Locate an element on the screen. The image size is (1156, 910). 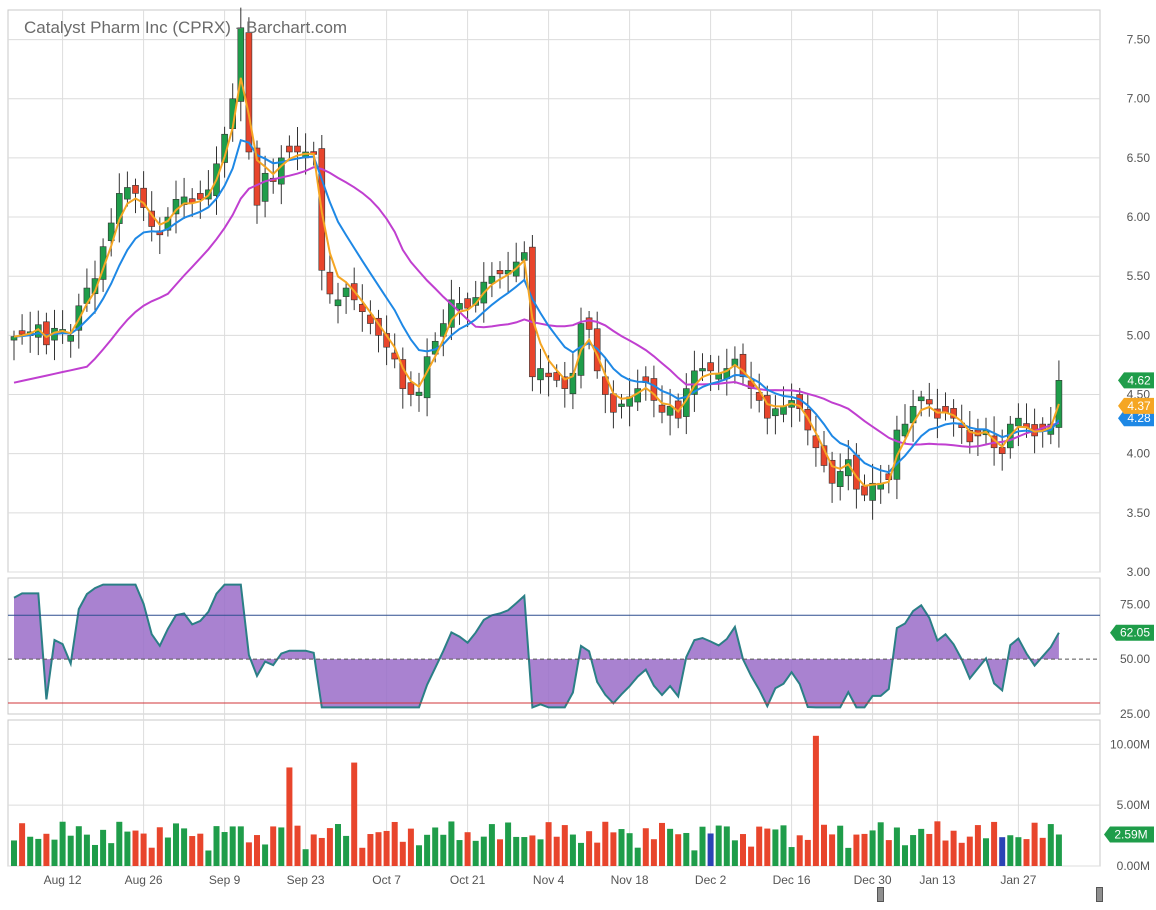
x-tick-label: Sep 23 is located at coordinates (306, 880).